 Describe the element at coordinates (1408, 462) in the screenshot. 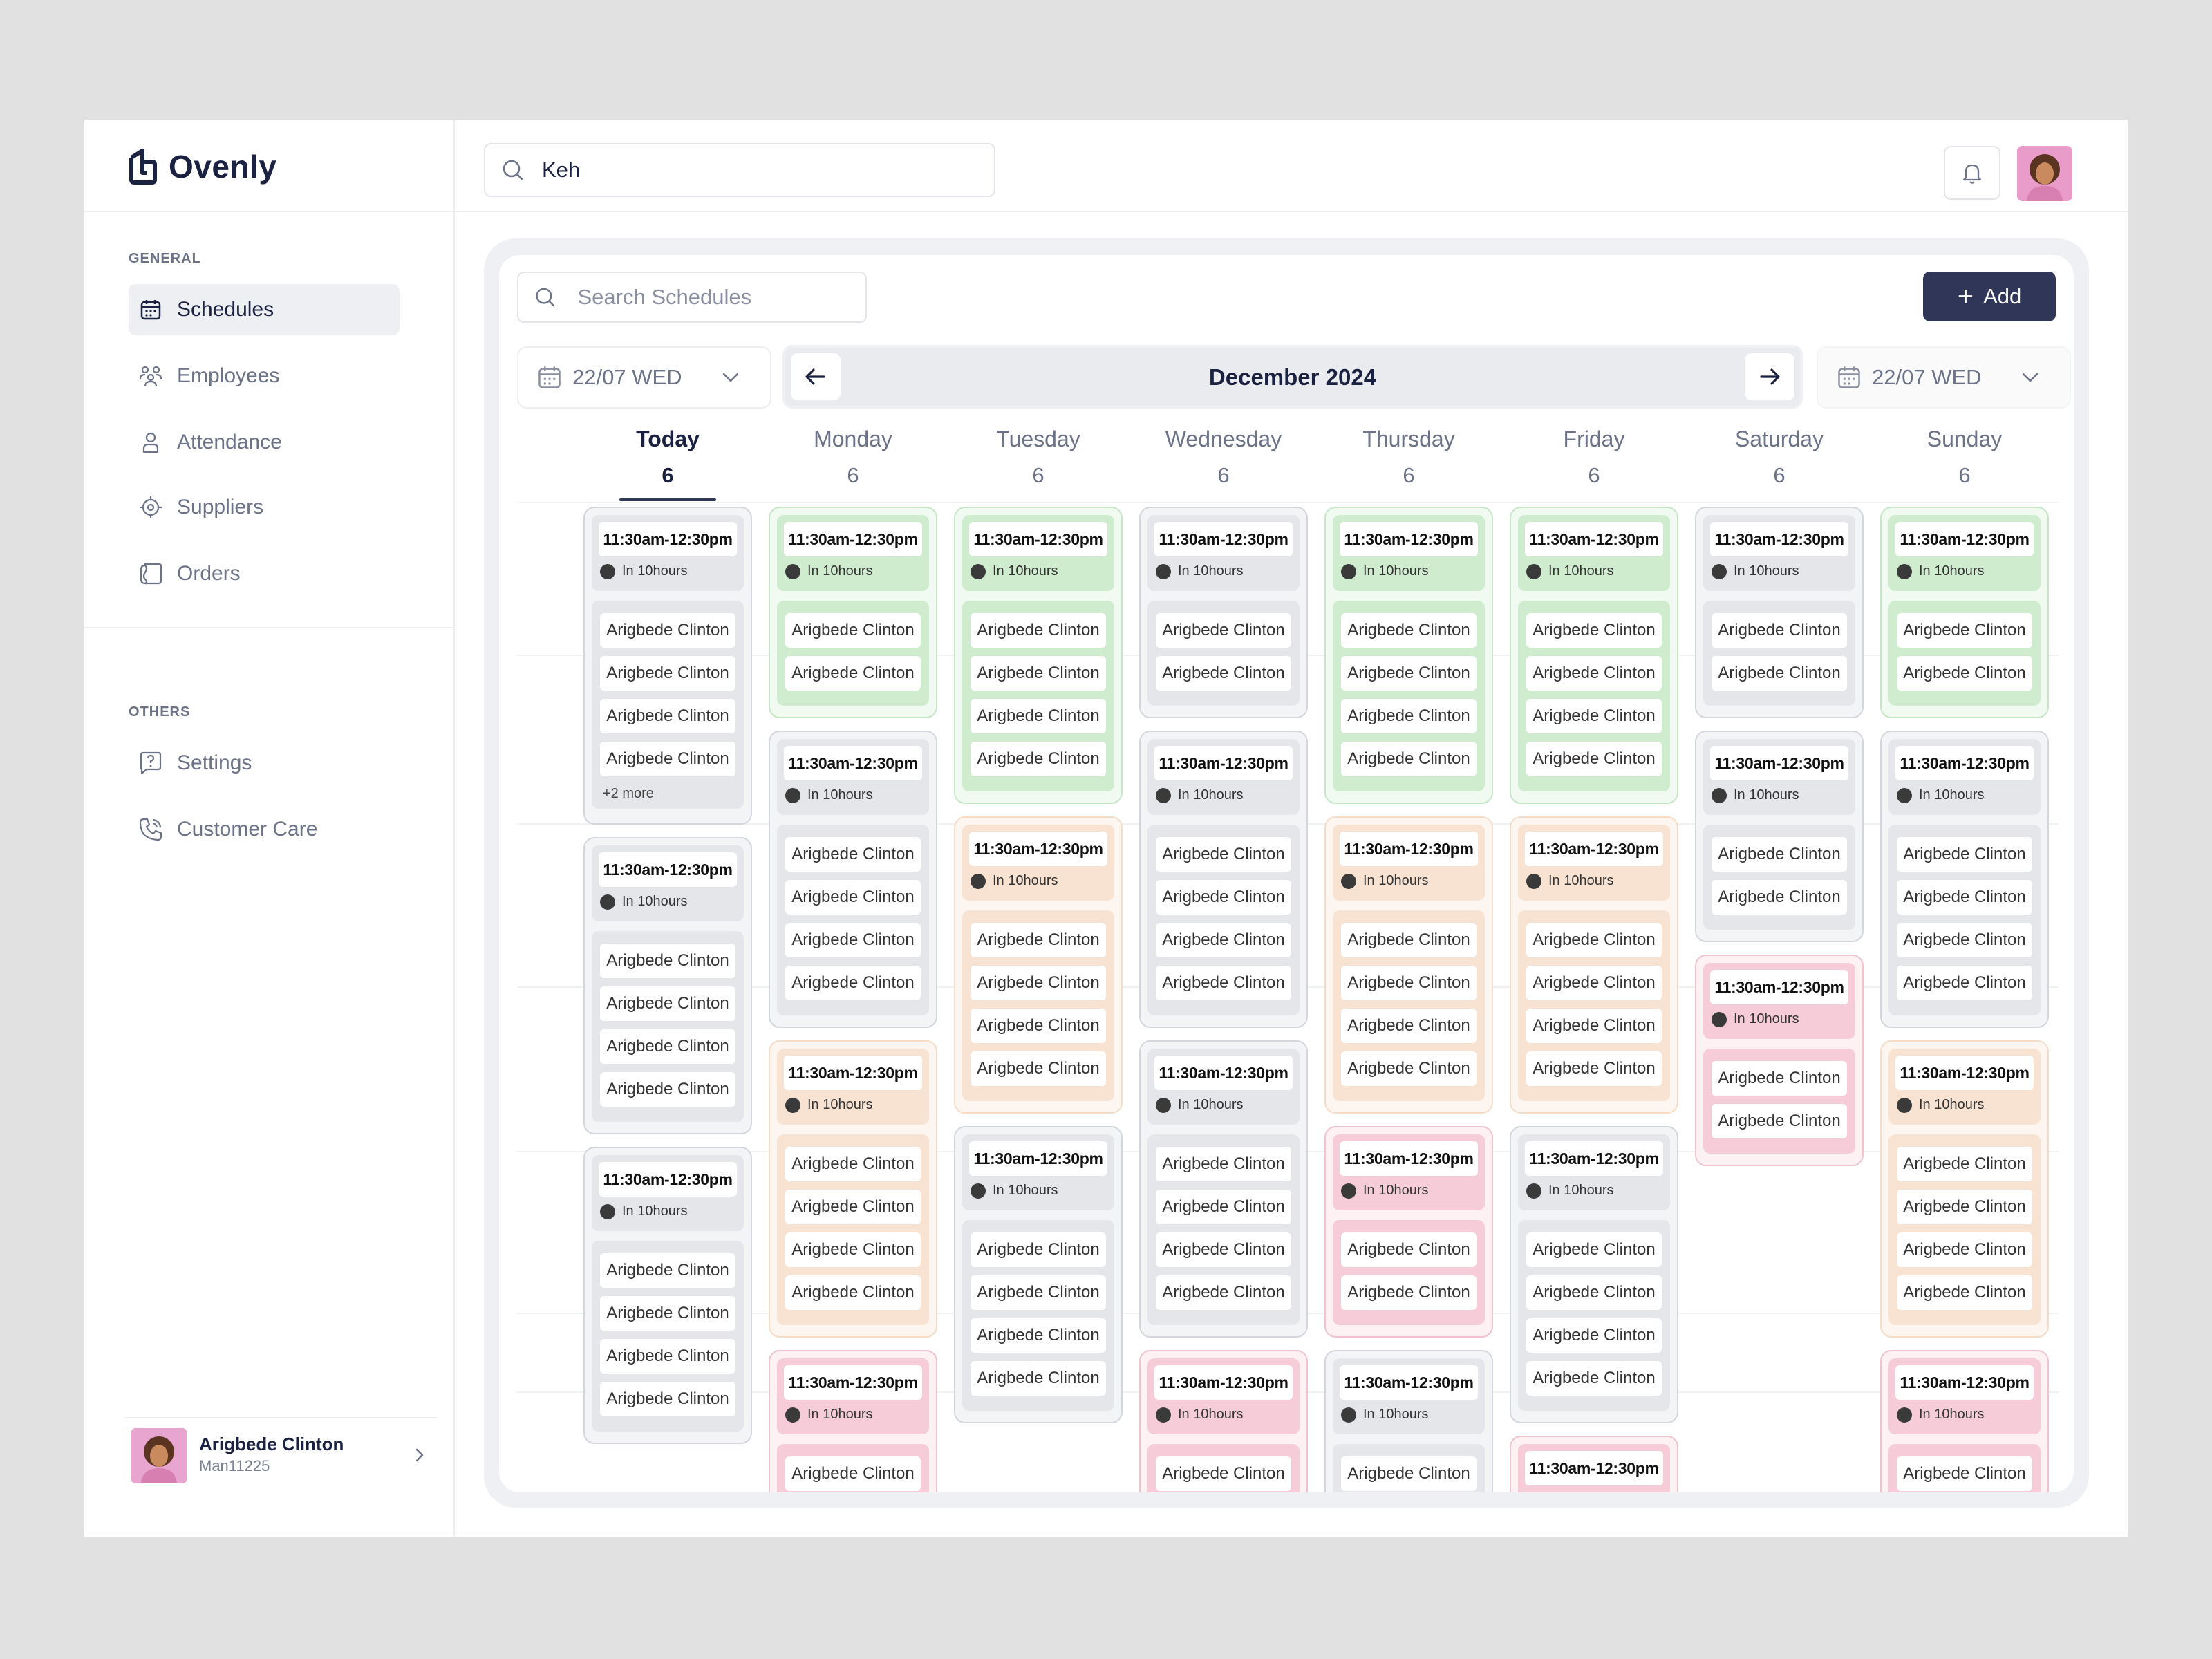

I see `day-header: Thursday 6` at that location.